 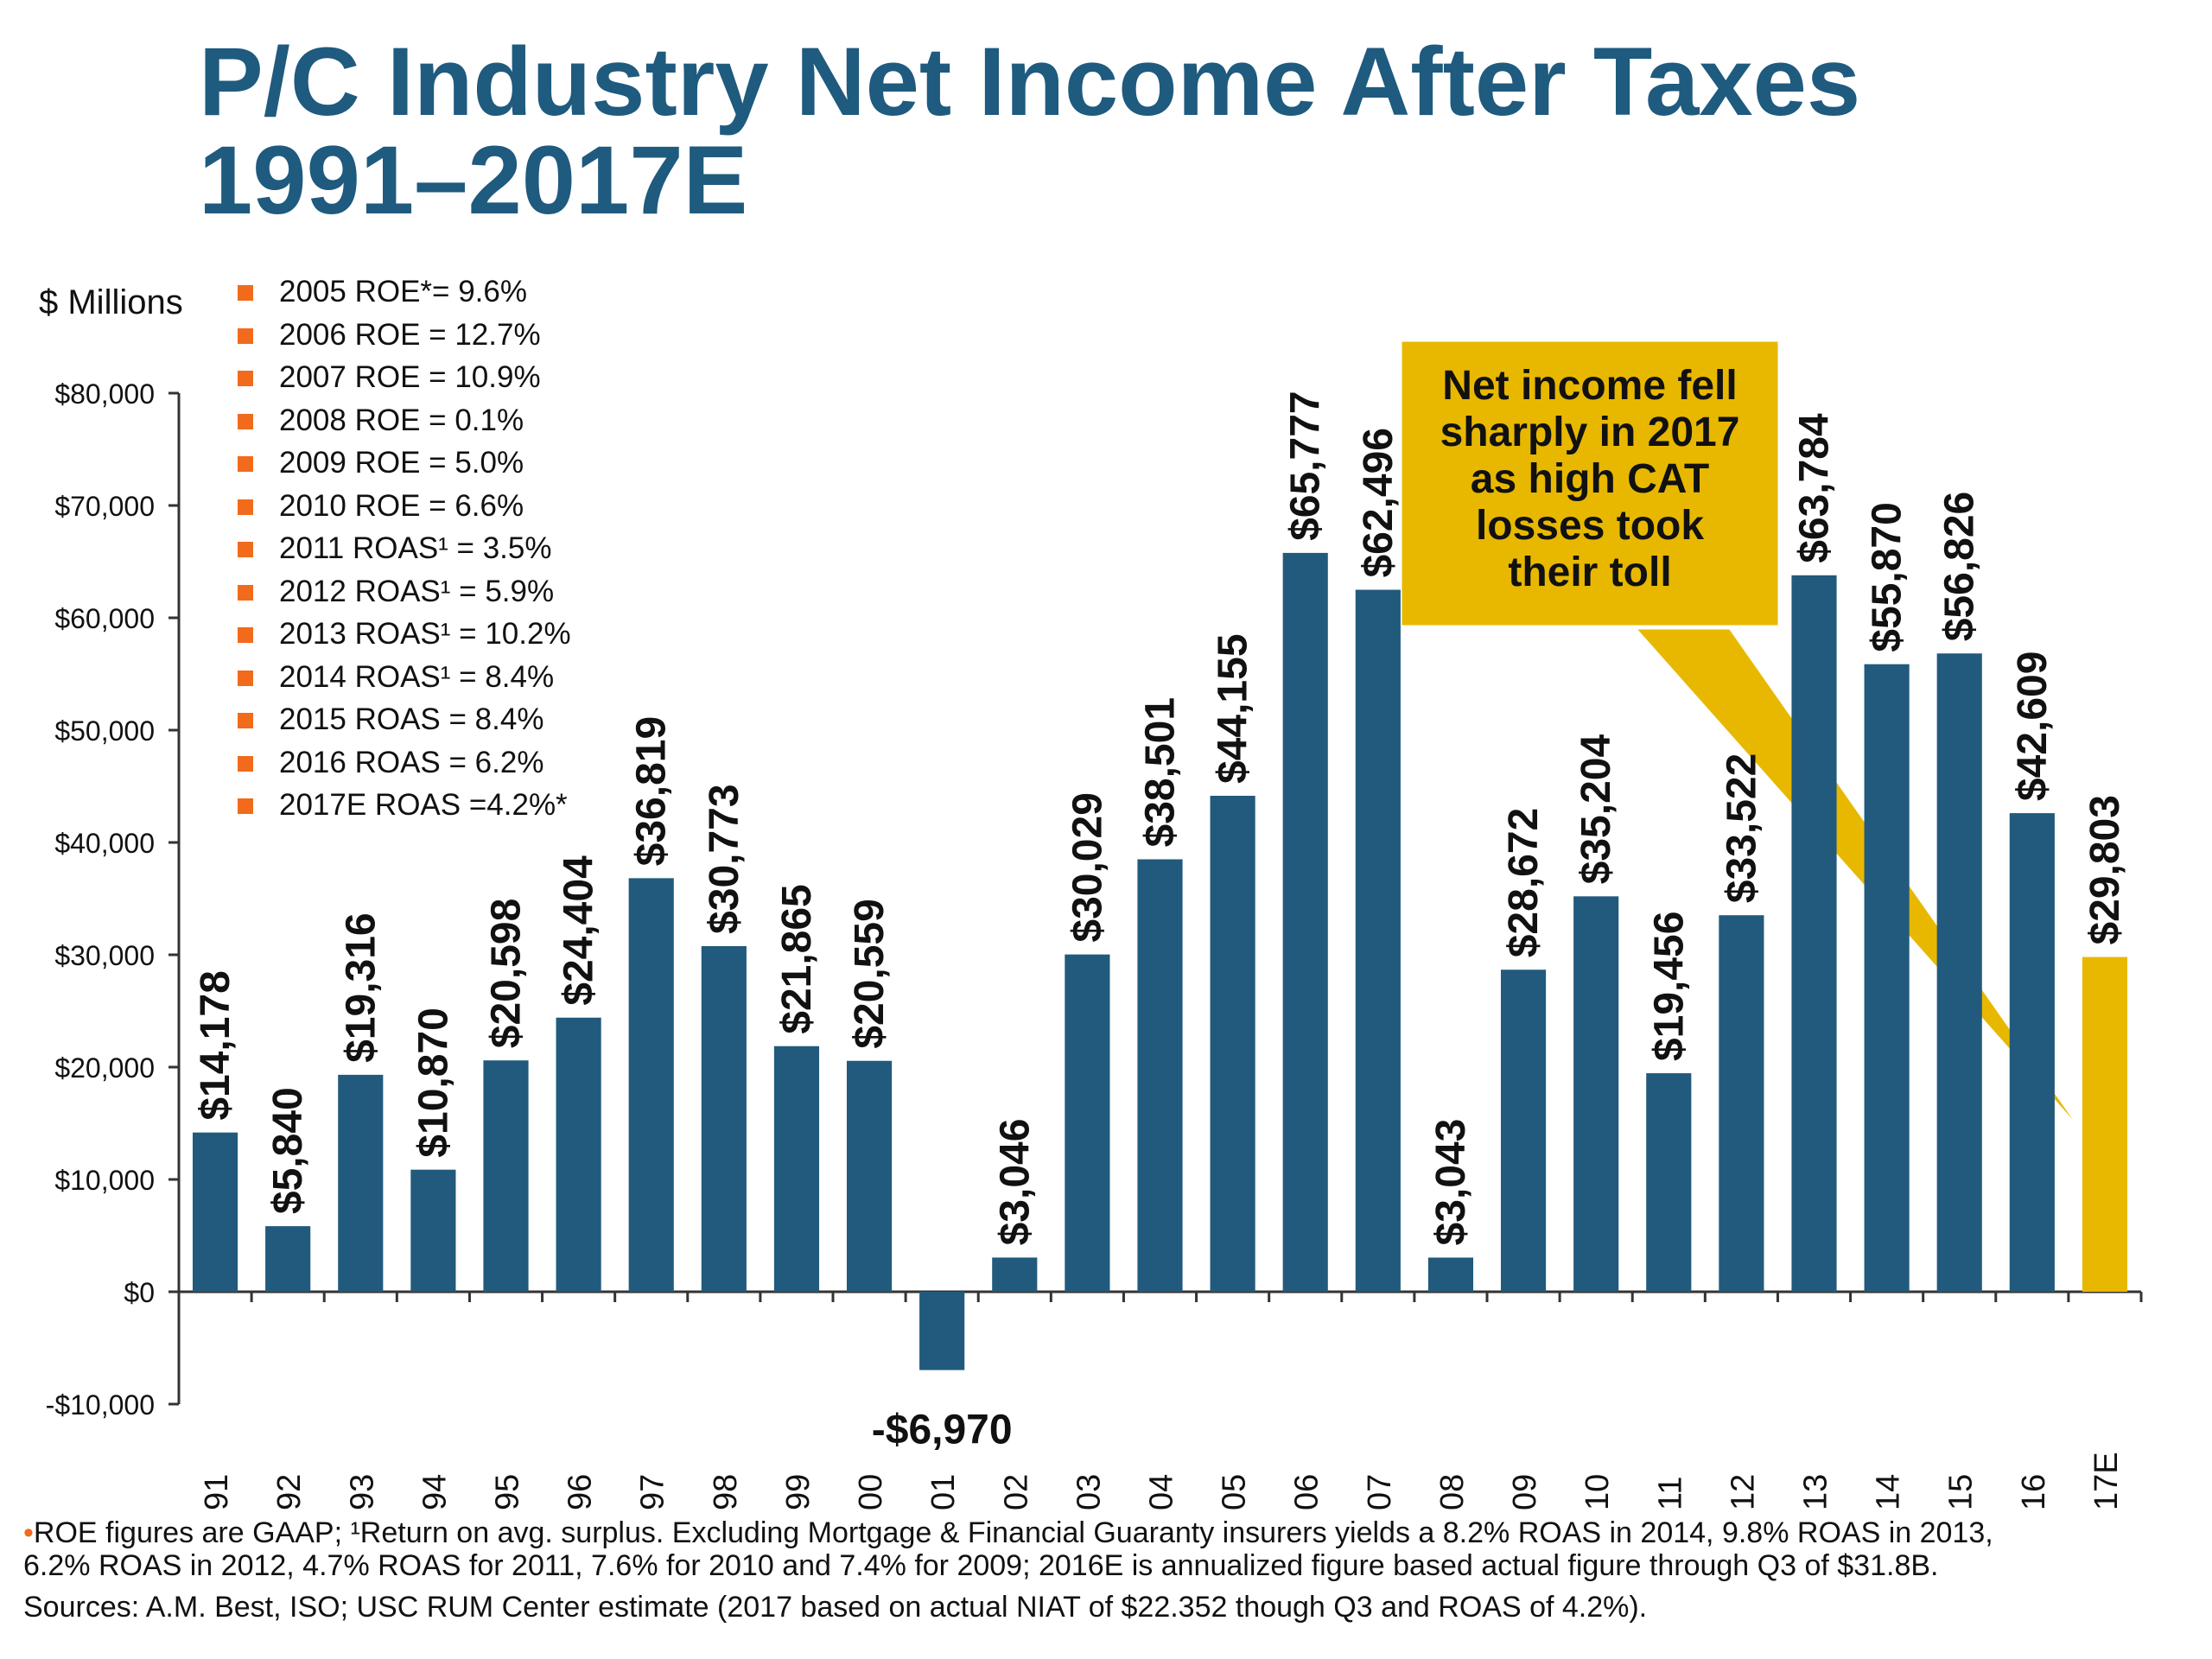 What do you see at coordinates (1590, 386) in the screenshot?
I see `callout-text-line: Net income fell` at bounding box center [1590, 386].